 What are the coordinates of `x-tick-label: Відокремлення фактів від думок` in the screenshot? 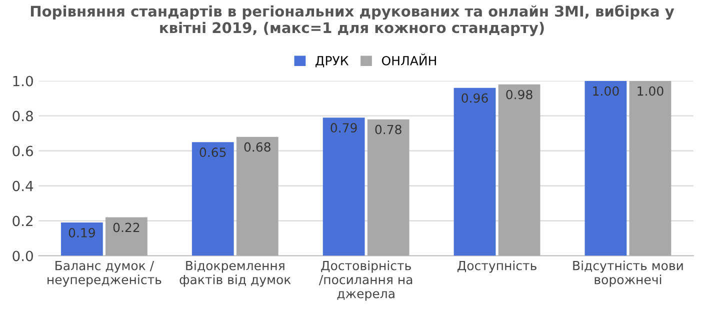 It's located at (235, 273).